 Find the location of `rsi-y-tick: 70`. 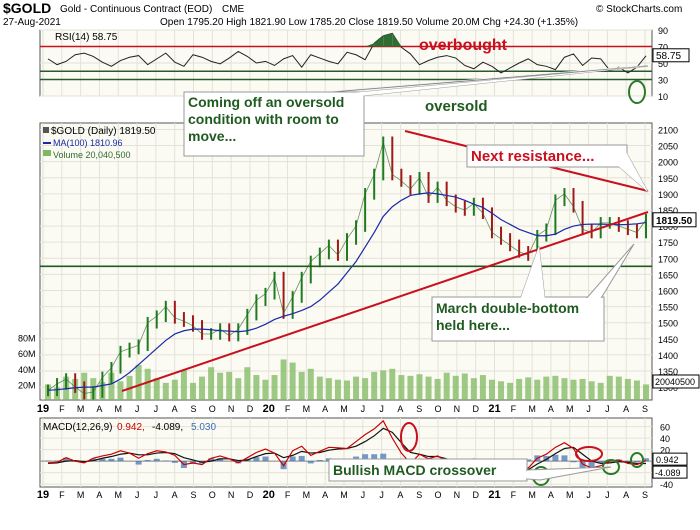

rsi-y-tick: 70 is located at coordinates (663, 48).